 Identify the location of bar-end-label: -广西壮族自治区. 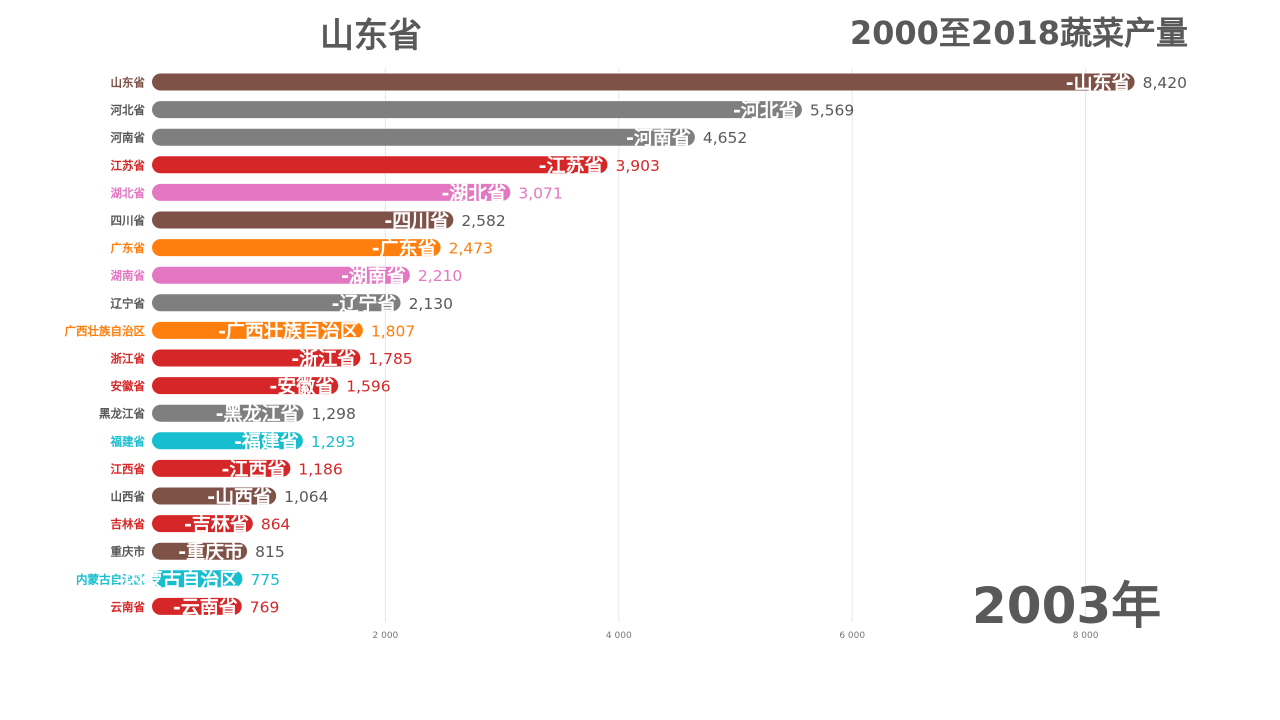
(288, 330).